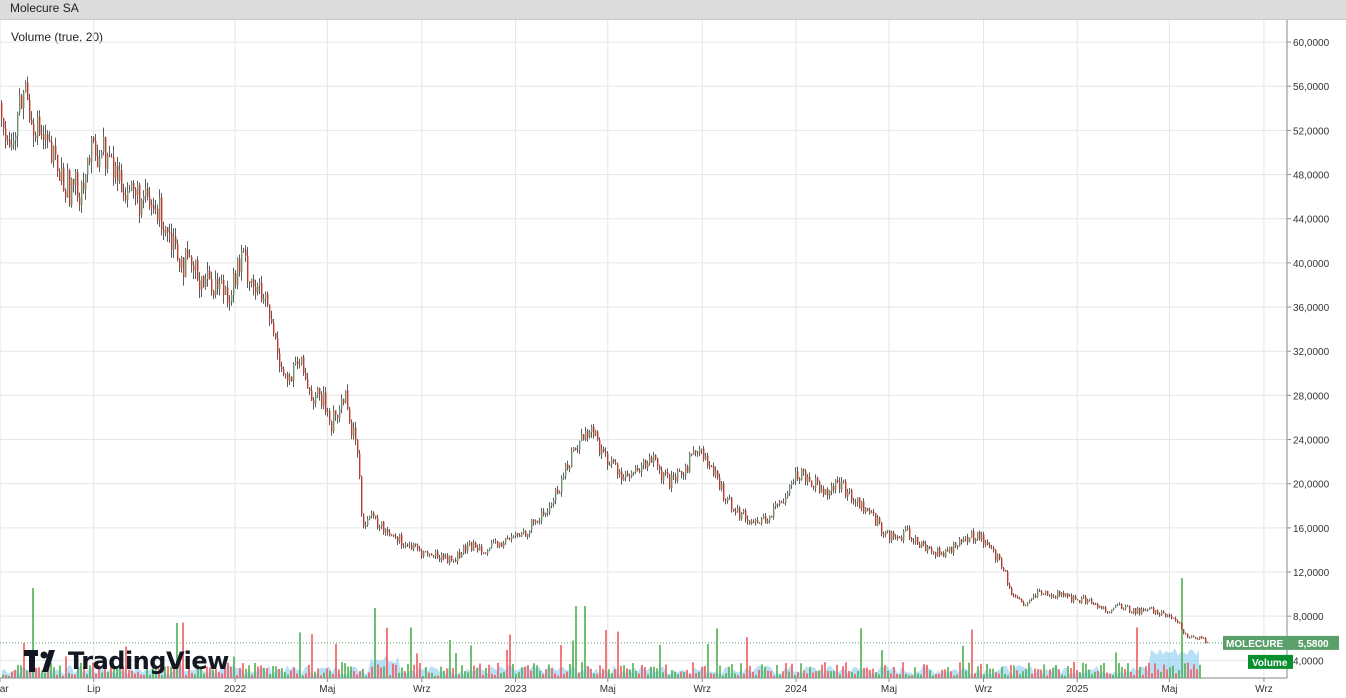 This screenshot has width=1346, height=698. Describe the element at coordinates (94, 689) in the screenshot. I see `x-tick-label: Lip` at that location.